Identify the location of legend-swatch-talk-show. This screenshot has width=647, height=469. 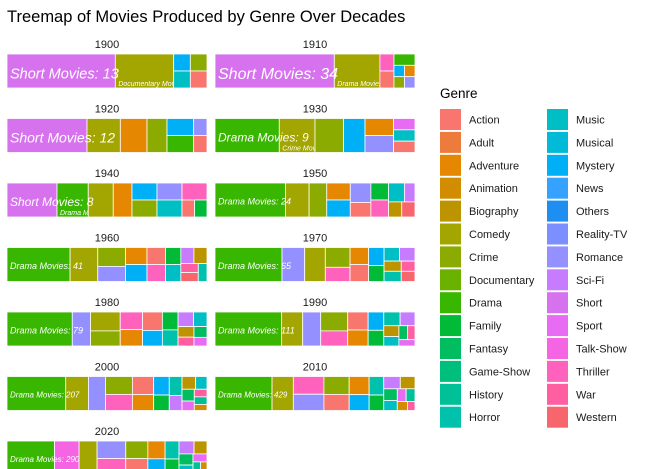
(557, 348).